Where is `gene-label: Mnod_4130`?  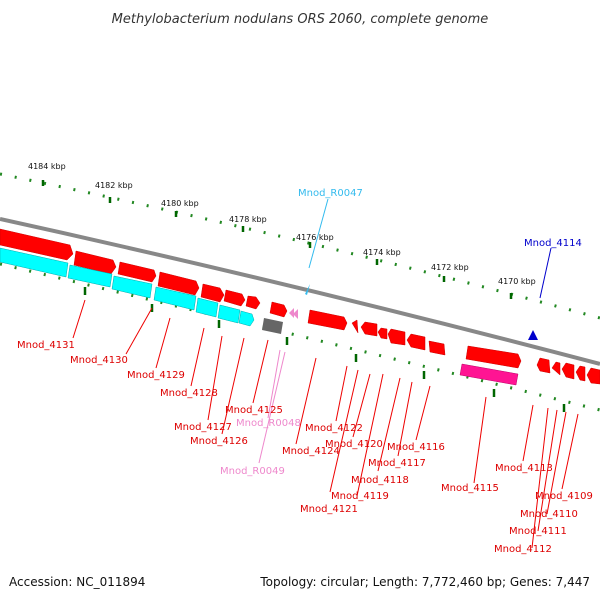
gene-label: Mnod_4130 is located at coordinates (99, 360).